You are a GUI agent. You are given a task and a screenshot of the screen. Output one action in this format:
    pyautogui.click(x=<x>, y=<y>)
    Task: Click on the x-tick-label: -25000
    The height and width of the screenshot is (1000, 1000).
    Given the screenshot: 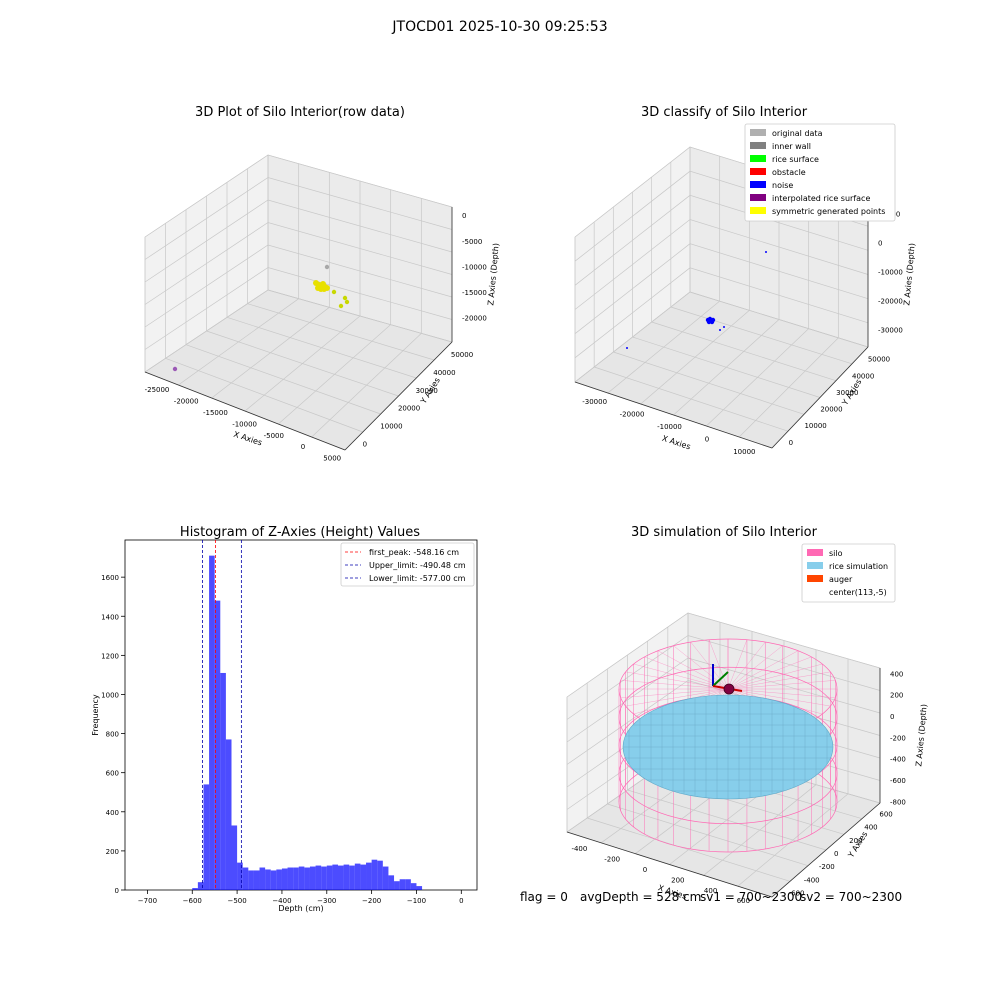 What is the action you would take?
    pyautogui.click(x=157, y=390)
    